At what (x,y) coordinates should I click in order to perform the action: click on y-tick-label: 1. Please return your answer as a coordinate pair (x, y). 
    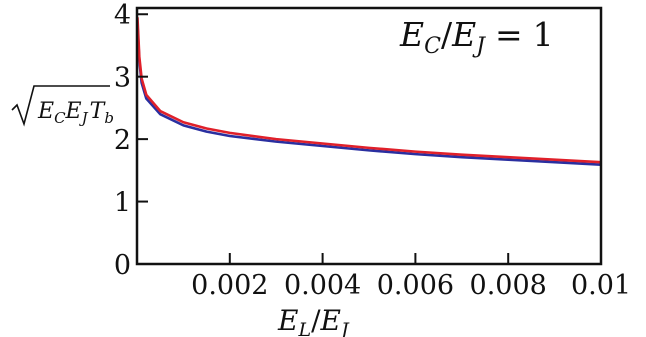
    Looking at the image, I should click on (122, 203).